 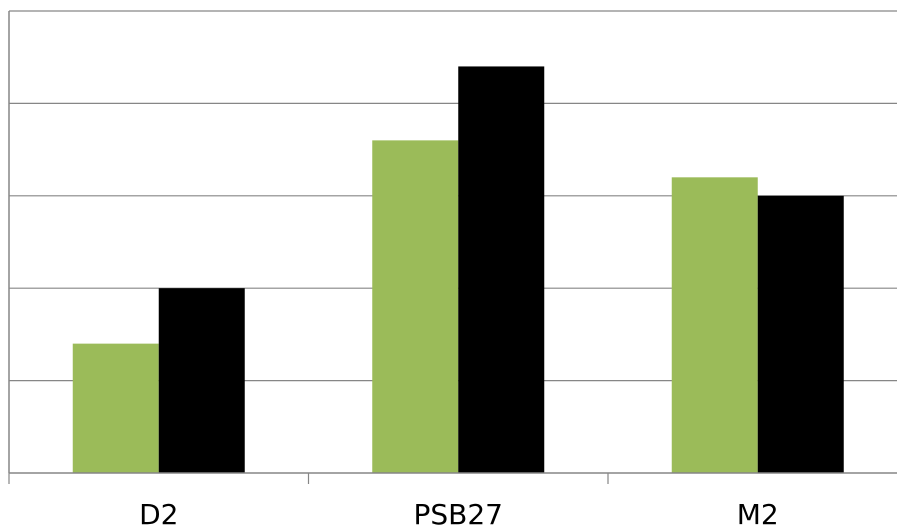 What do you see at coordinates (158, 514) in the screenshot?
I see `x-tick-label-d2: D2` at bounding box center [158, 514].